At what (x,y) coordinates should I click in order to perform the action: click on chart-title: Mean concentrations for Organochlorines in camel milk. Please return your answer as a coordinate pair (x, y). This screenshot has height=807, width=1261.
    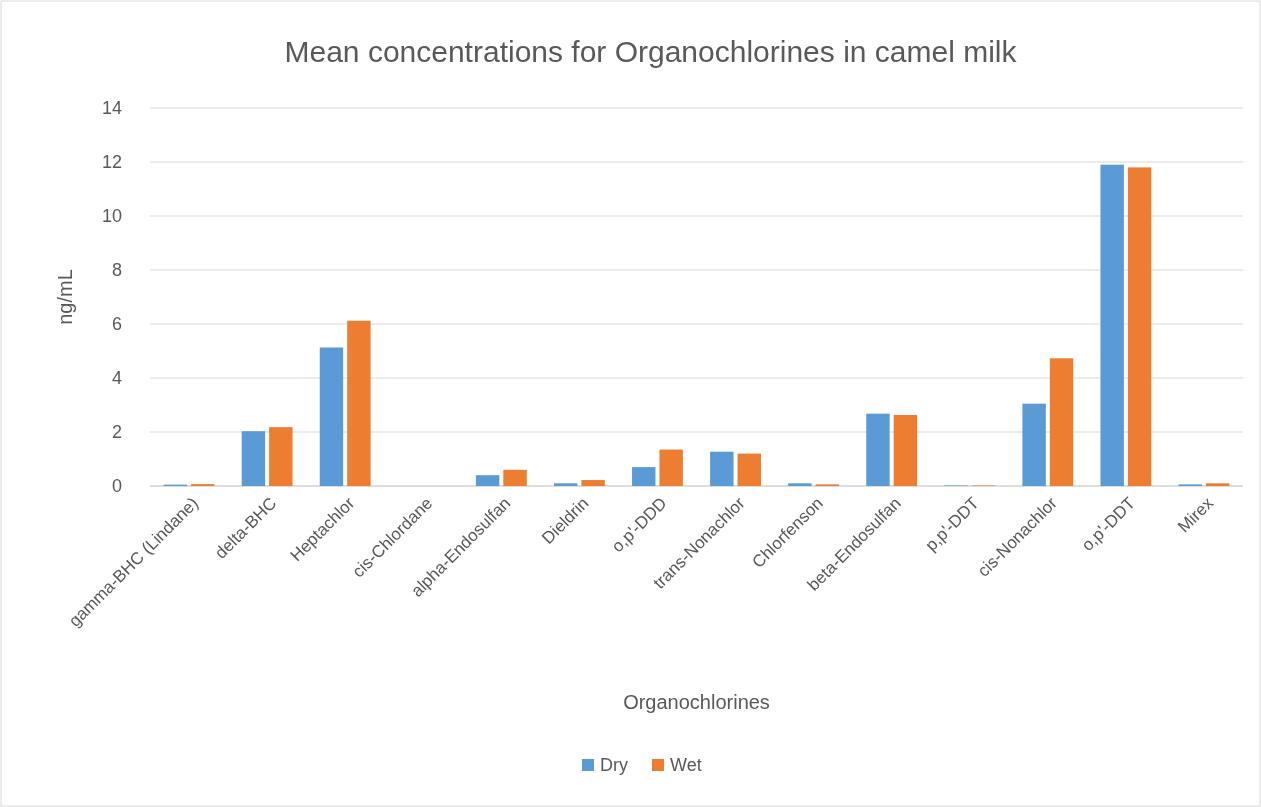
    Looking at the image, I should click on (651, 51).